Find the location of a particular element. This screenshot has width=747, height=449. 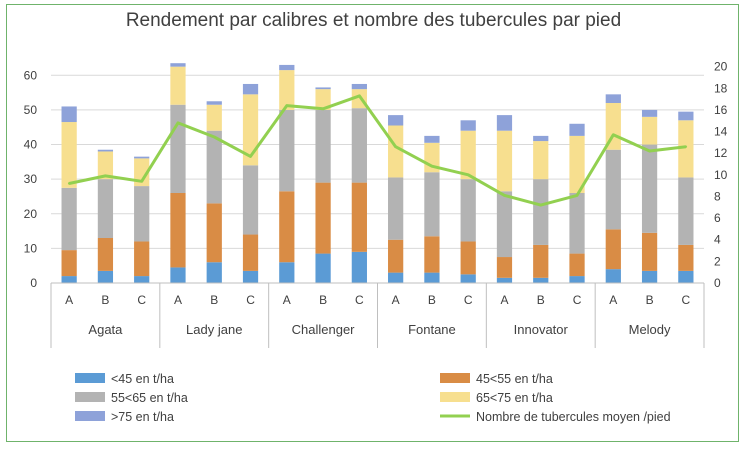

group-label: Lady jane is located at coordinates (214, 329).